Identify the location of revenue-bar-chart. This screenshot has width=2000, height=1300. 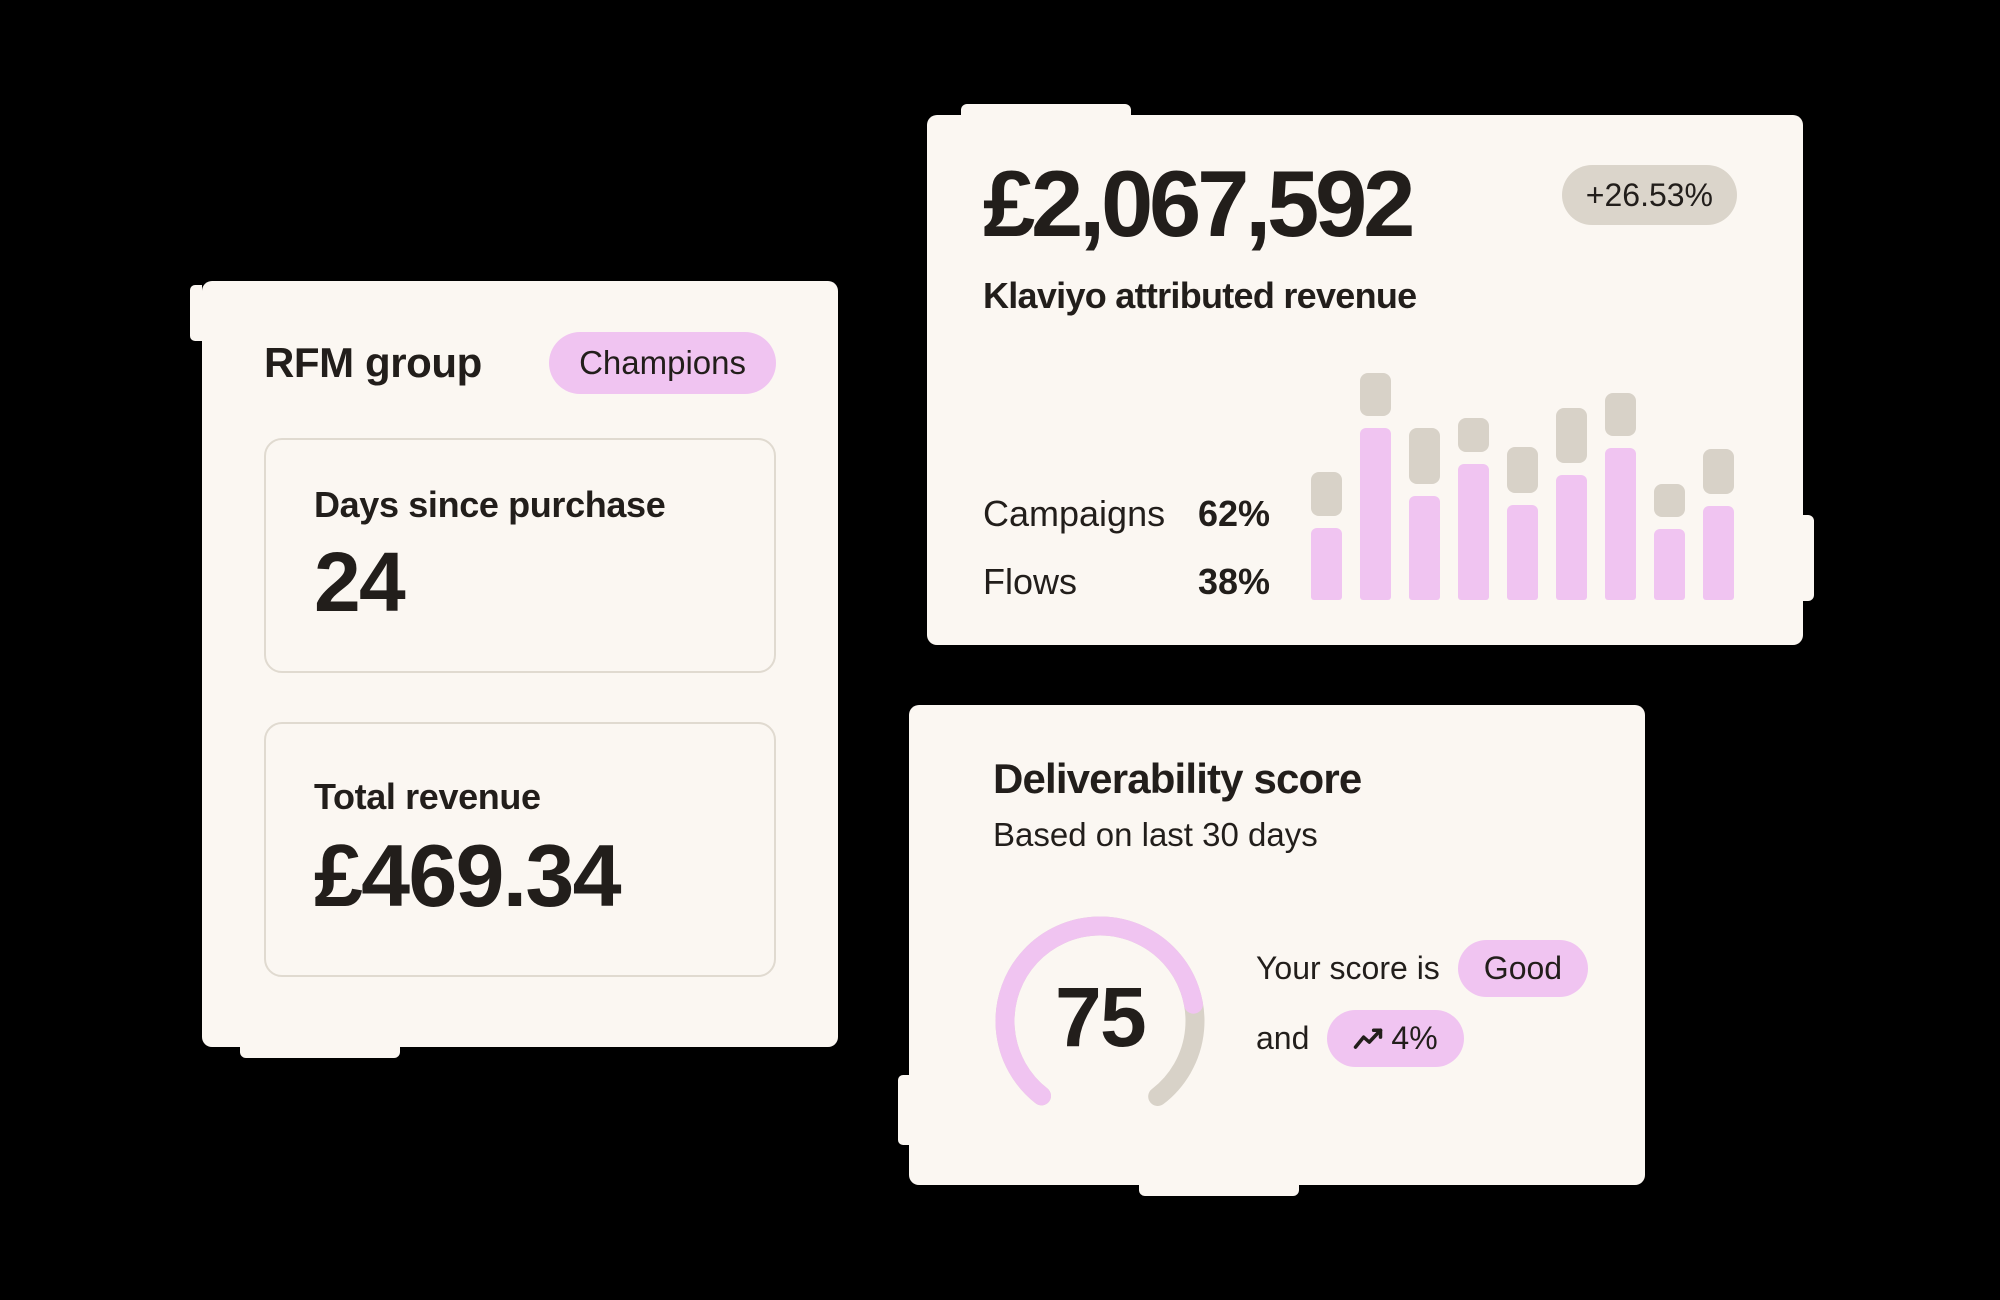
(1522, 486).